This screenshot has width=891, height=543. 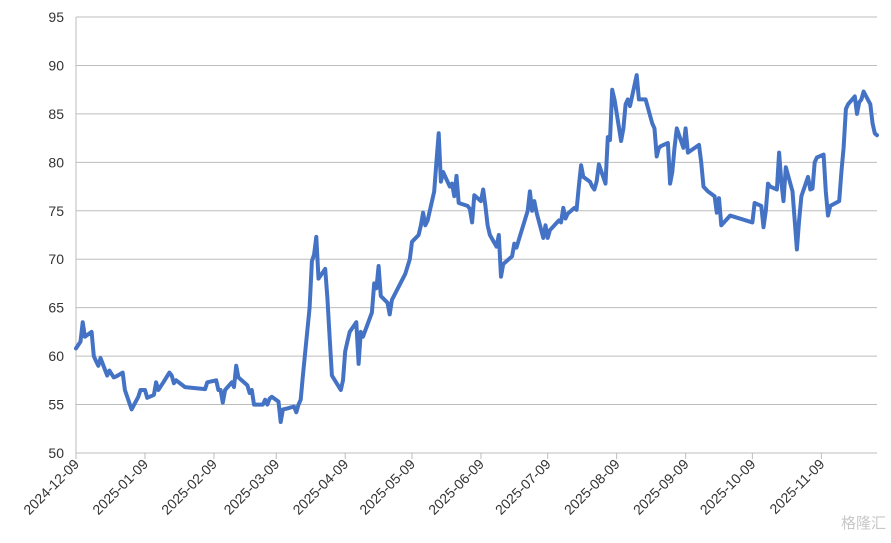 I want to click on y-tick-label: 85, so click(x=56, y=114).